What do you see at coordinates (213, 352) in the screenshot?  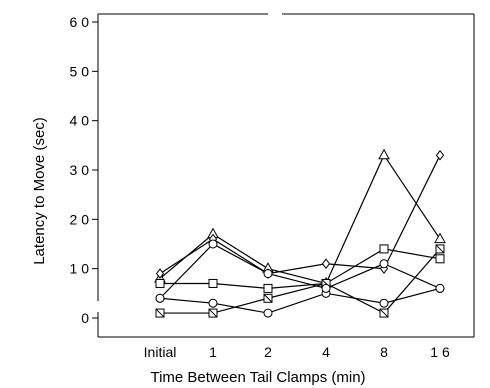 I see `x-tick-label: 1` at bounding box center [213, 352].